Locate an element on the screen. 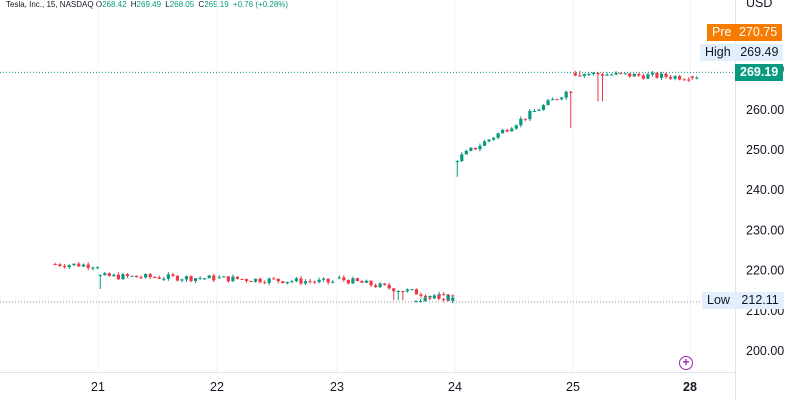 The image size is (800, 400). premarket-price-tag: Pre 270.75 is located at coordinates (745, 32).